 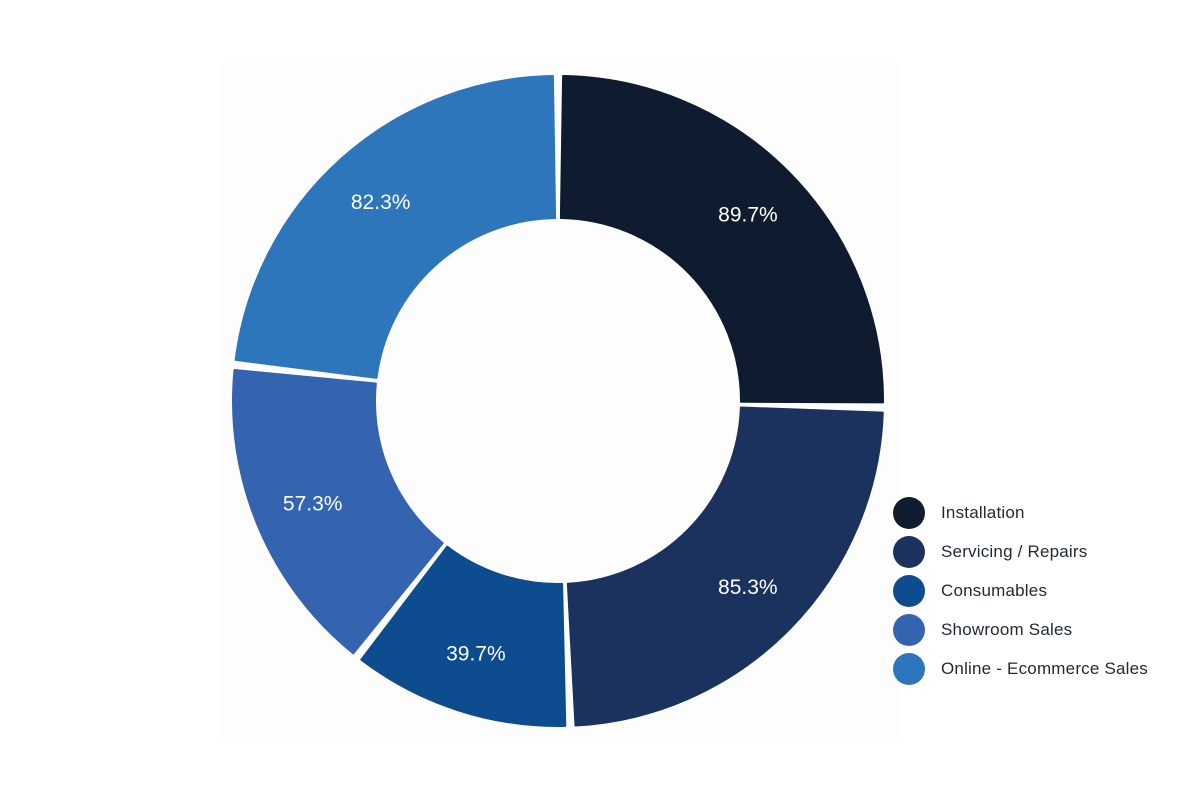 I want to click on legend-item-installation: Installation, so click(x=1043, y=512).